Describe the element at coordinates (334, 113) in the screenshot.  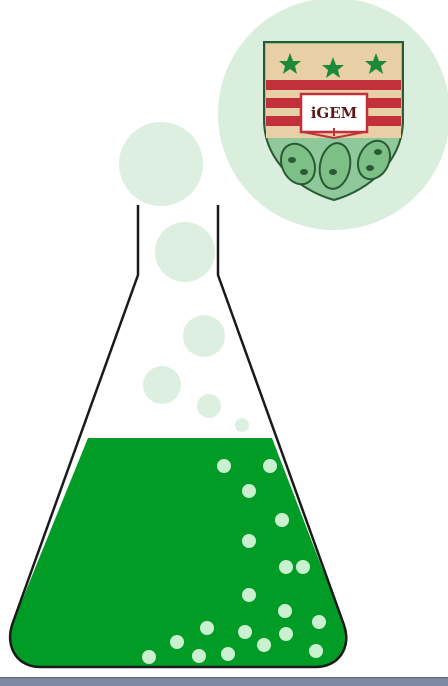
I see `logo-text: iGEM` at that location.